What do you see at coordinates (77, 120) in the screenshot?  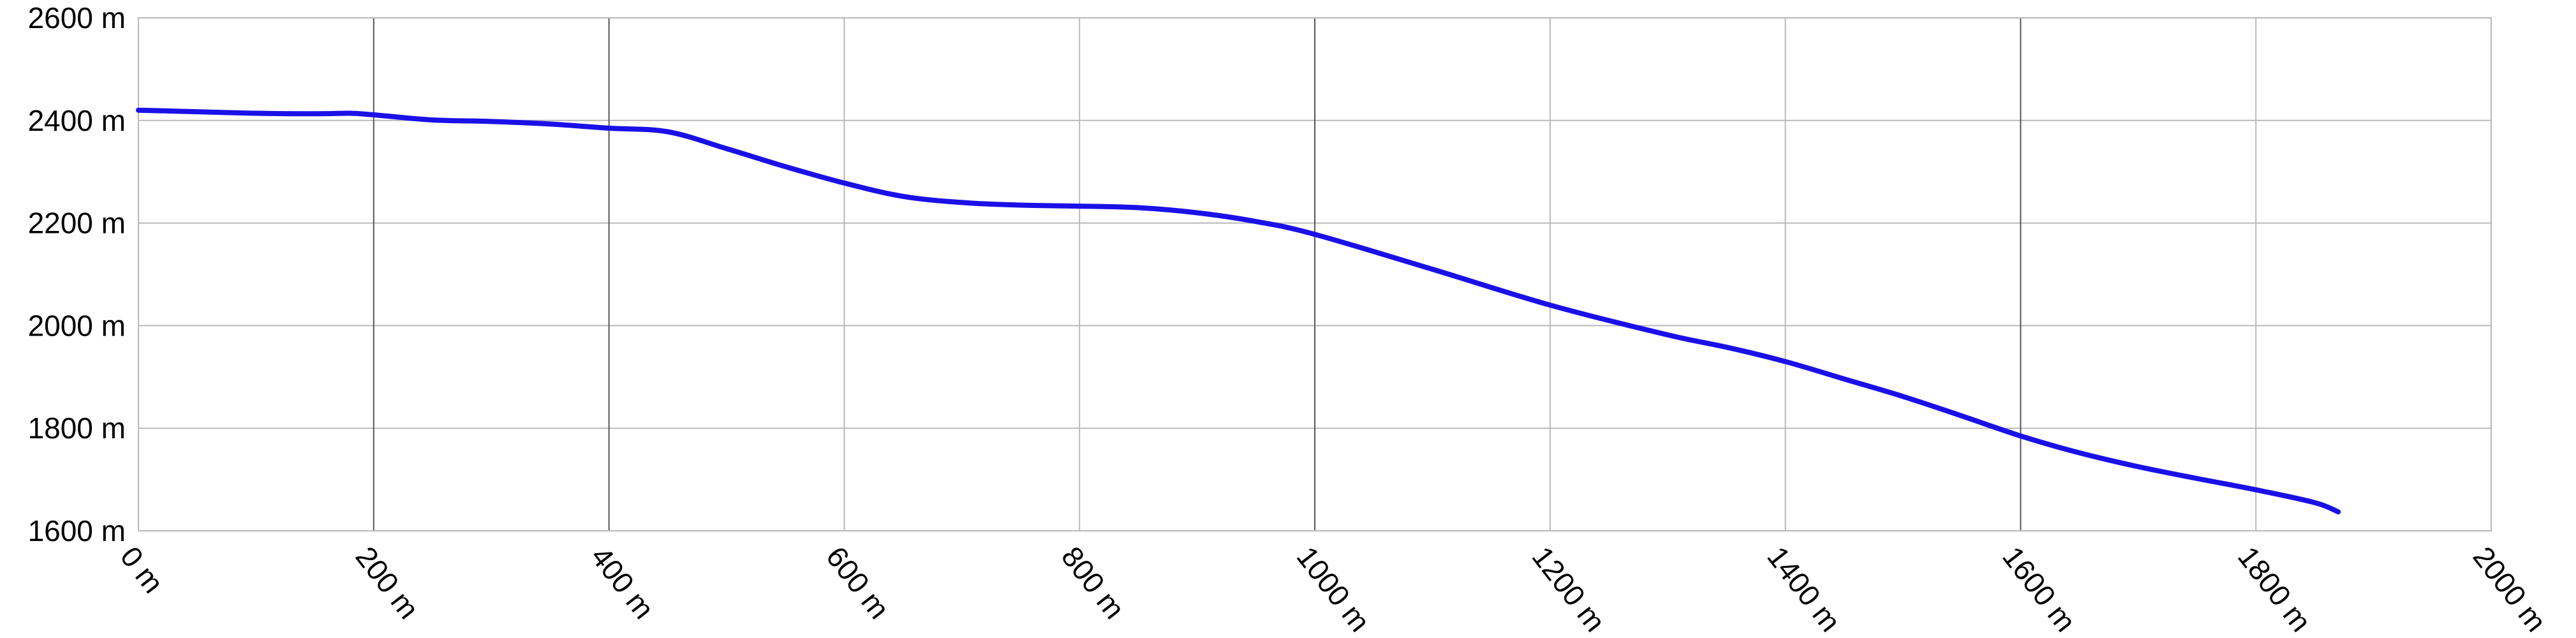 I see `y-tick-label: 2400 m` at bounding box center [77, 120].